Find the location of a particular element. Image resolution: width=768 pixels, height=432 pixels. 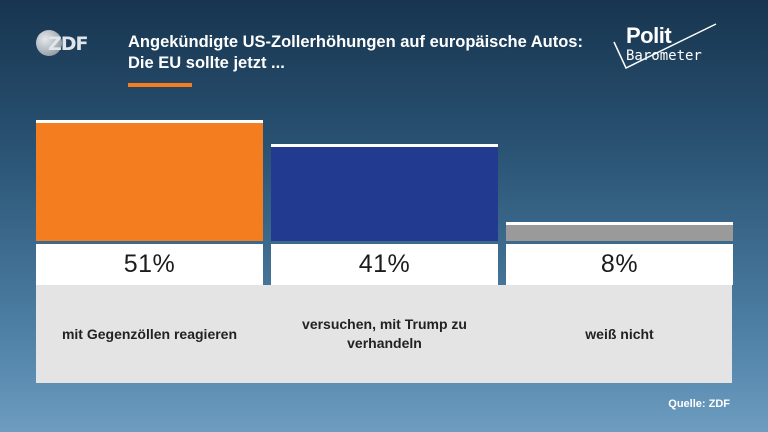

category-label-text: mit Gegenzöllen reagieren is located at coordinates (149, 333).